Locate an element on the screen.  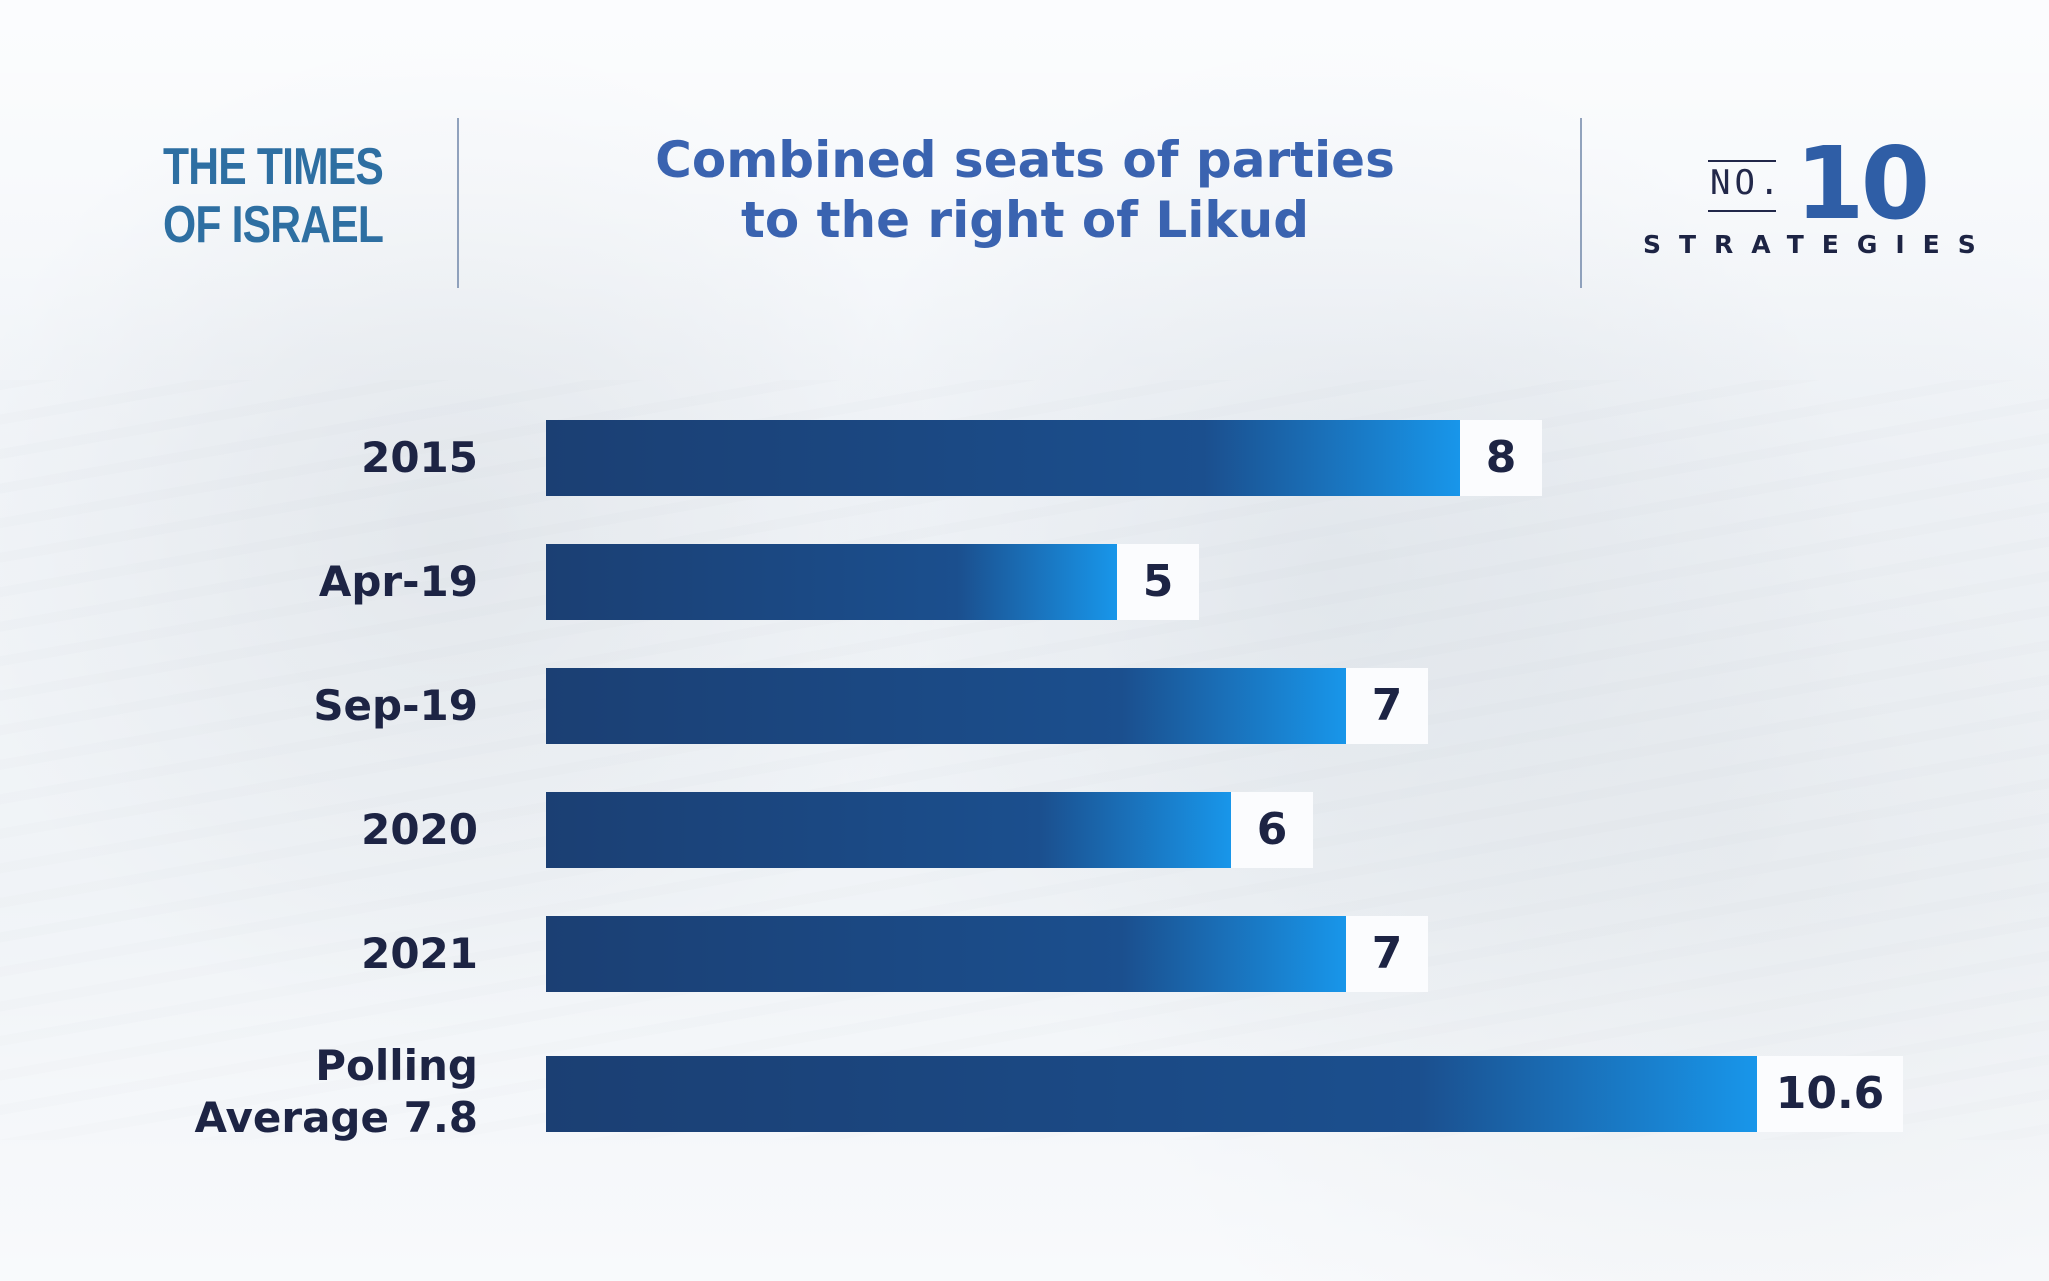
data-label: 10.6 is located at coordinates (1830, 1093).